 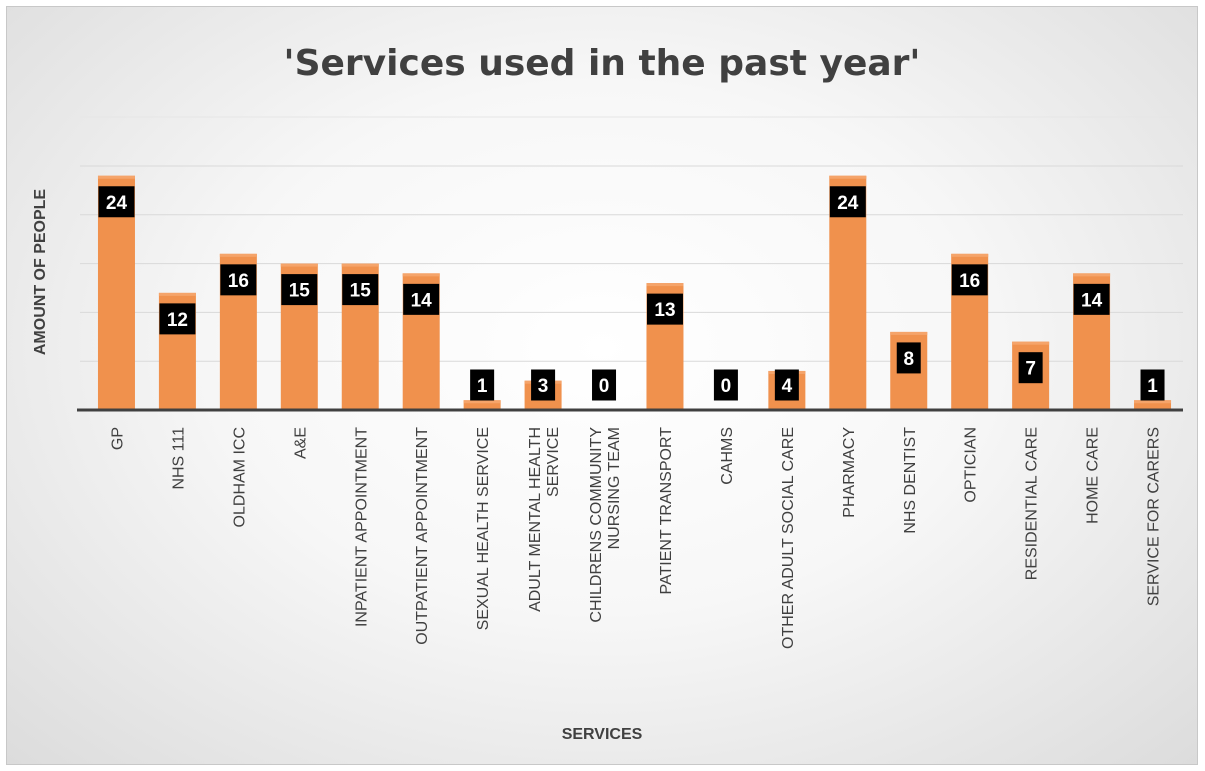 I want to click on x-tick-label-line: OLDHAM ICC, so click(x=239, y=477).